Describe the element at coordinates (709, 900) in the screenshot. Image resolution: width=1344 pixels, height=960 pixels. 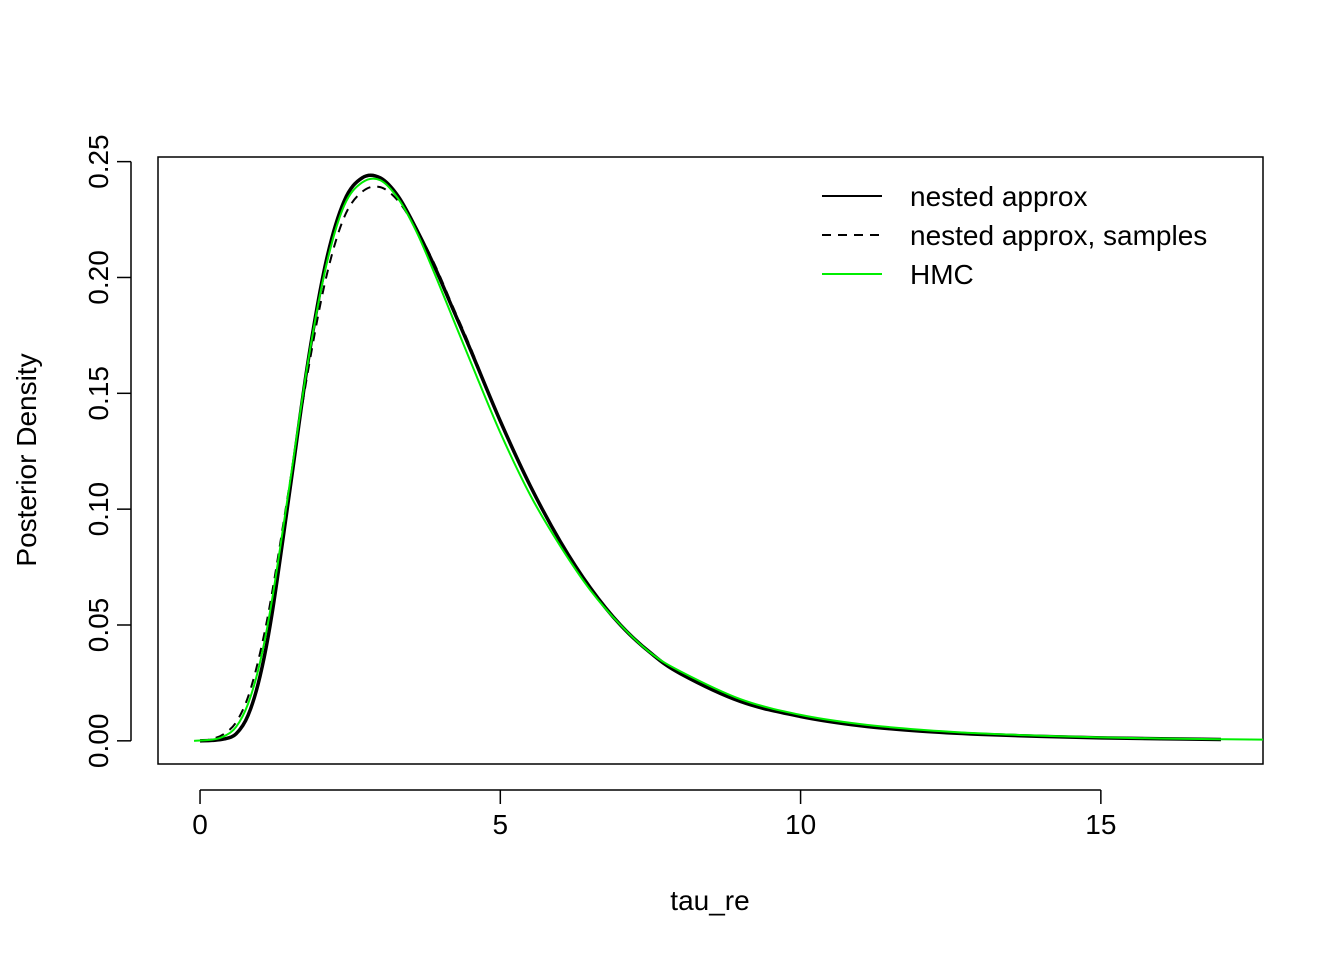
I see `x-axis-title: tau_re` at that location.